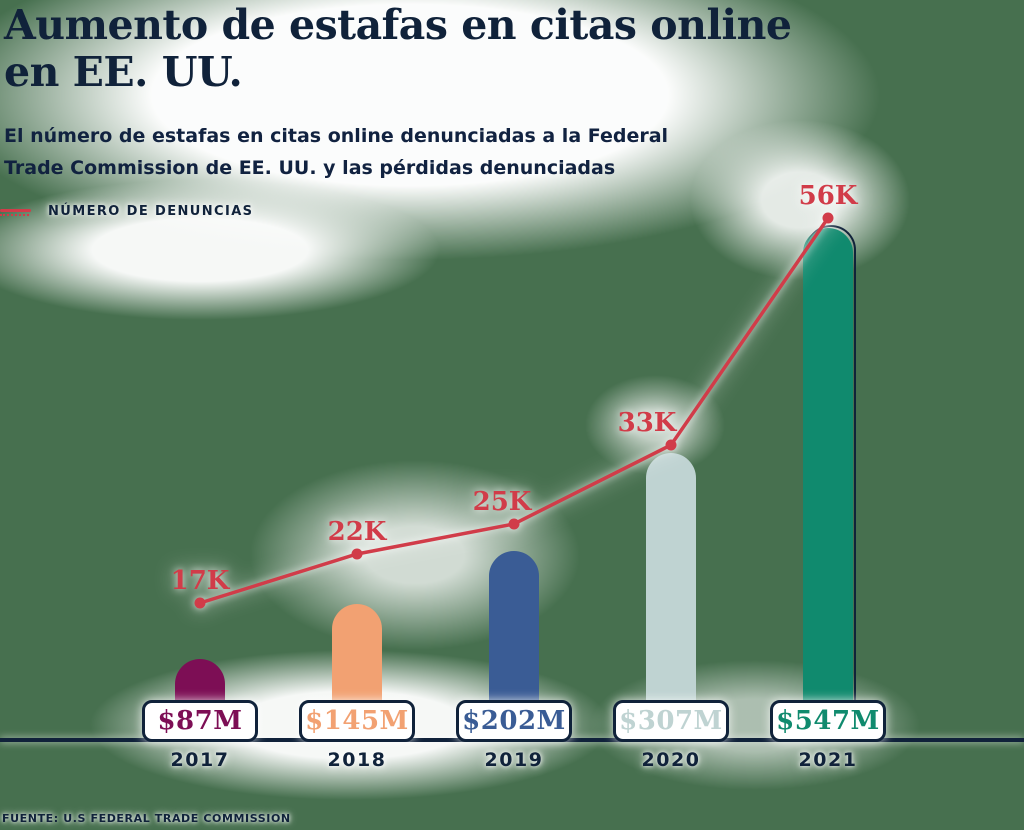 Image resolution: width=1024 pixels, height=830 pixels. Describe the element at coordinates (146, 818) in the screenshot. I see `source-attribution: FUENTE: U.S FEDERAL TRADE COMMISSION` at that location.